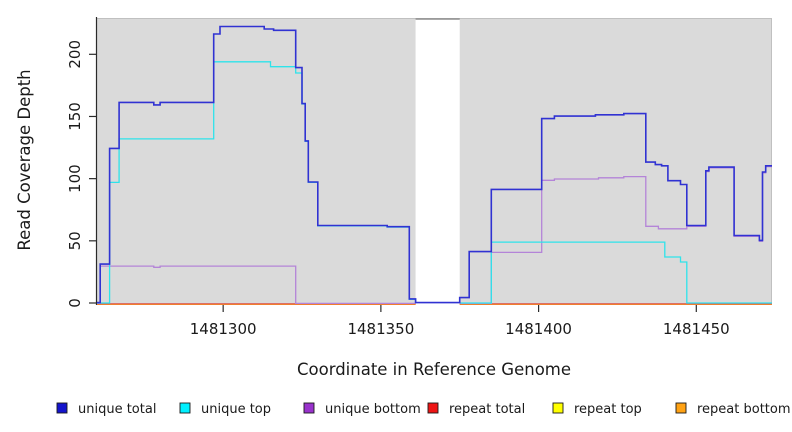  What do you see at coordinates (681, 408) in the screenshot?
I see `legend-swatch-repeat-bottom` at bounding box center [681, 408].